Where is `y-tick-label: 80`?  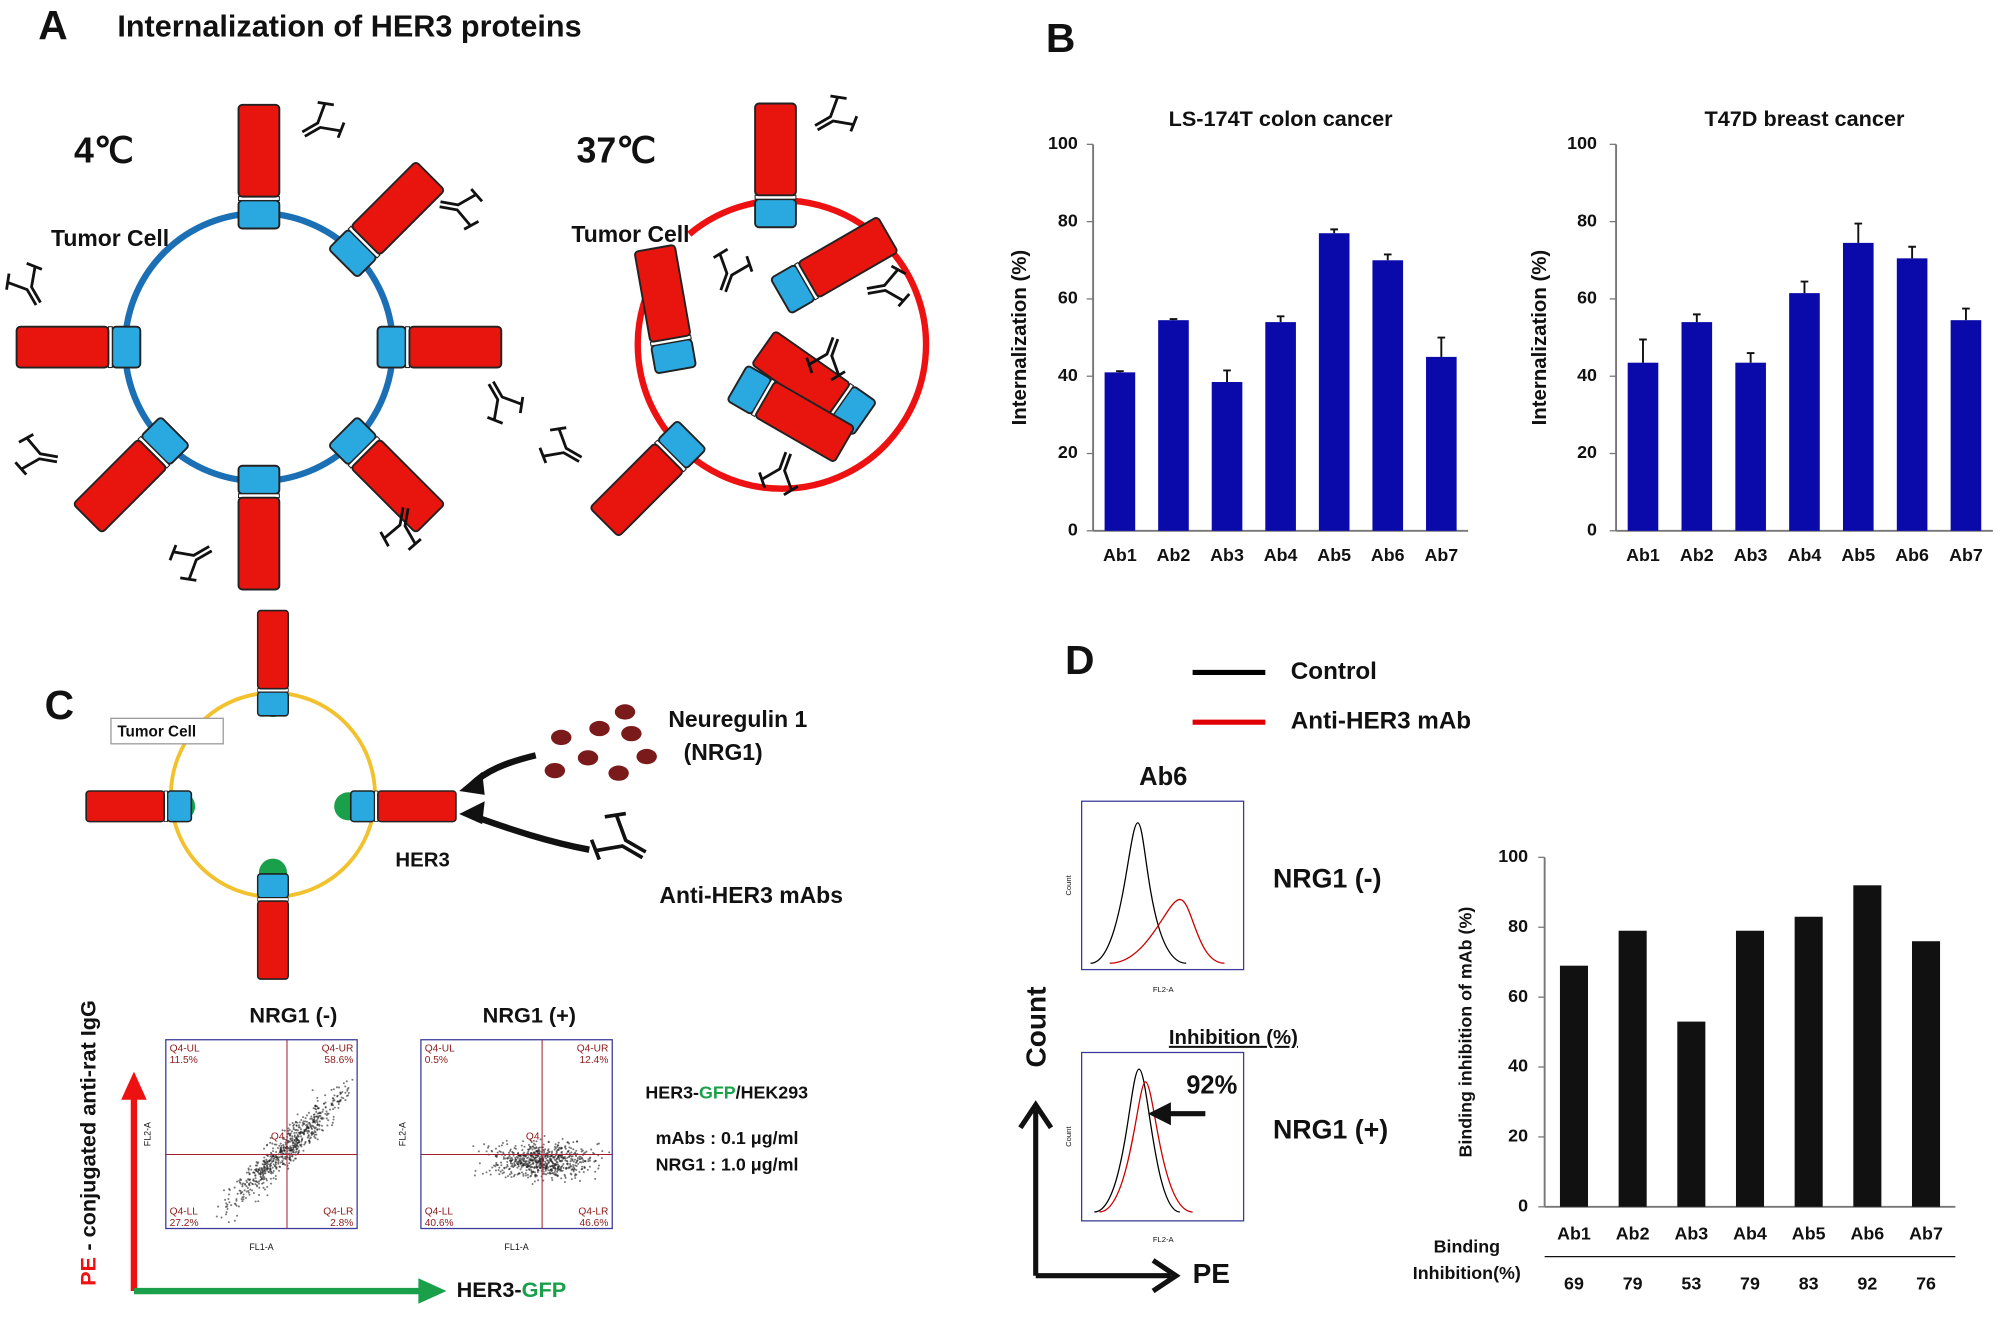
y-tick-label: 80 is located at coordinates (1068, 220).